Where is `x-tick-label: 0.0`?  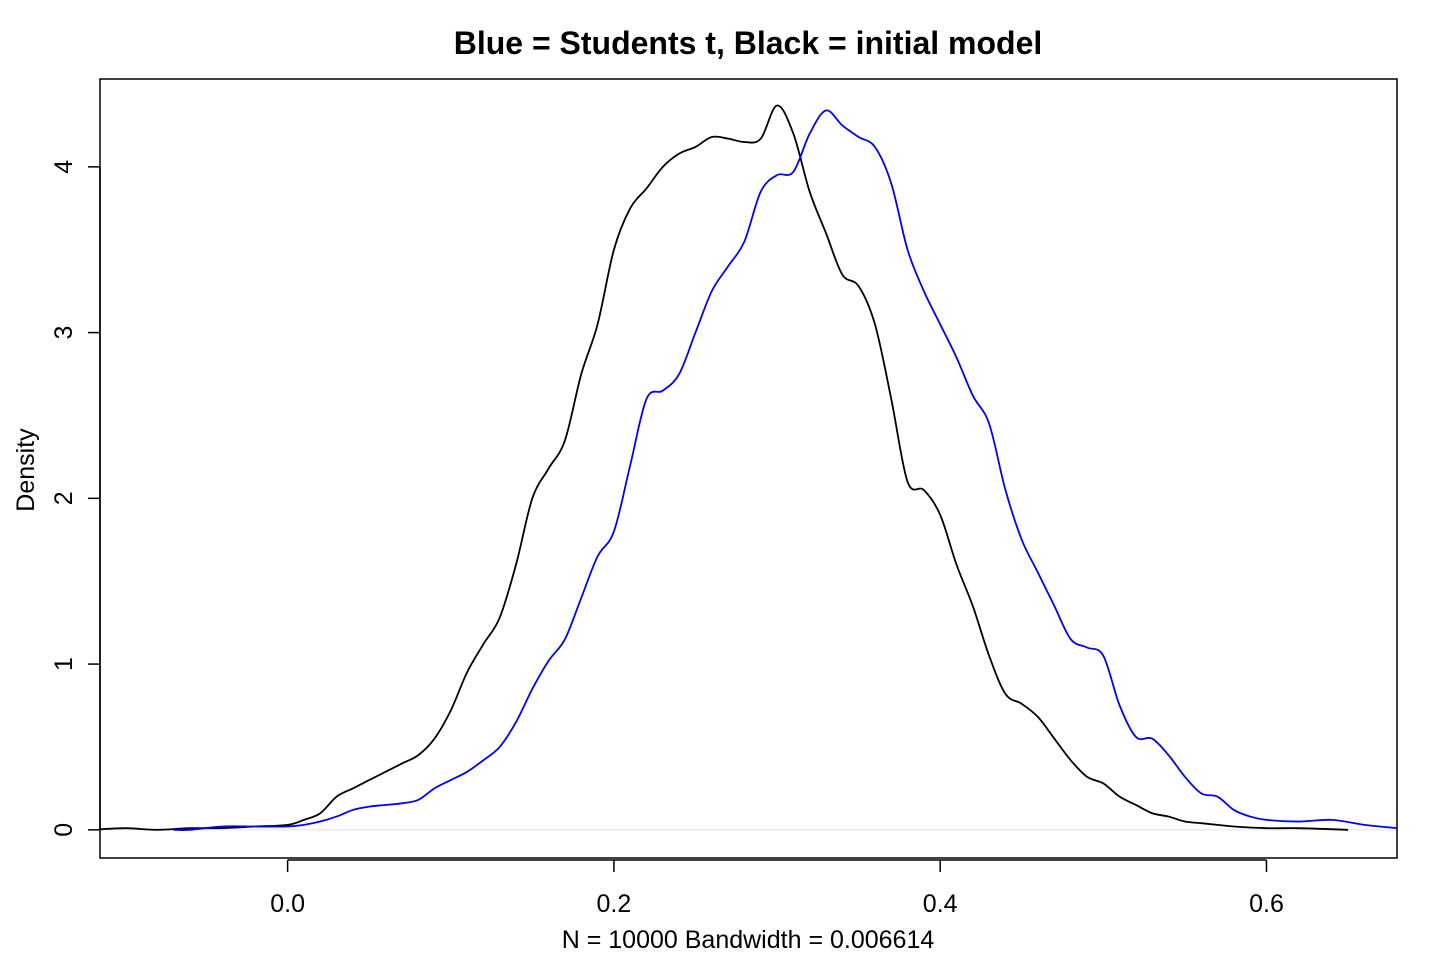
x-tick-label: 0.0 is located at coordinates (287, 904).